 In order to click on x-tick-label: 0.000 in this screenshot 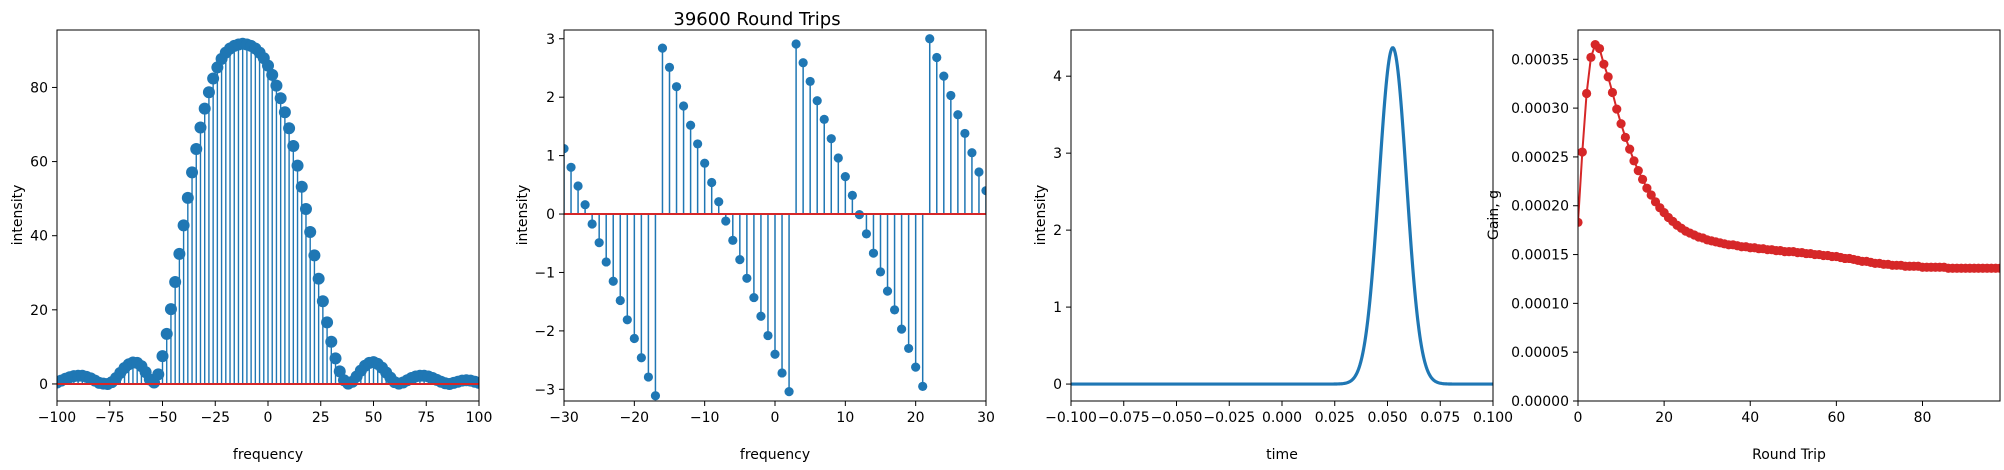, I will do `click(1282, 418)`.